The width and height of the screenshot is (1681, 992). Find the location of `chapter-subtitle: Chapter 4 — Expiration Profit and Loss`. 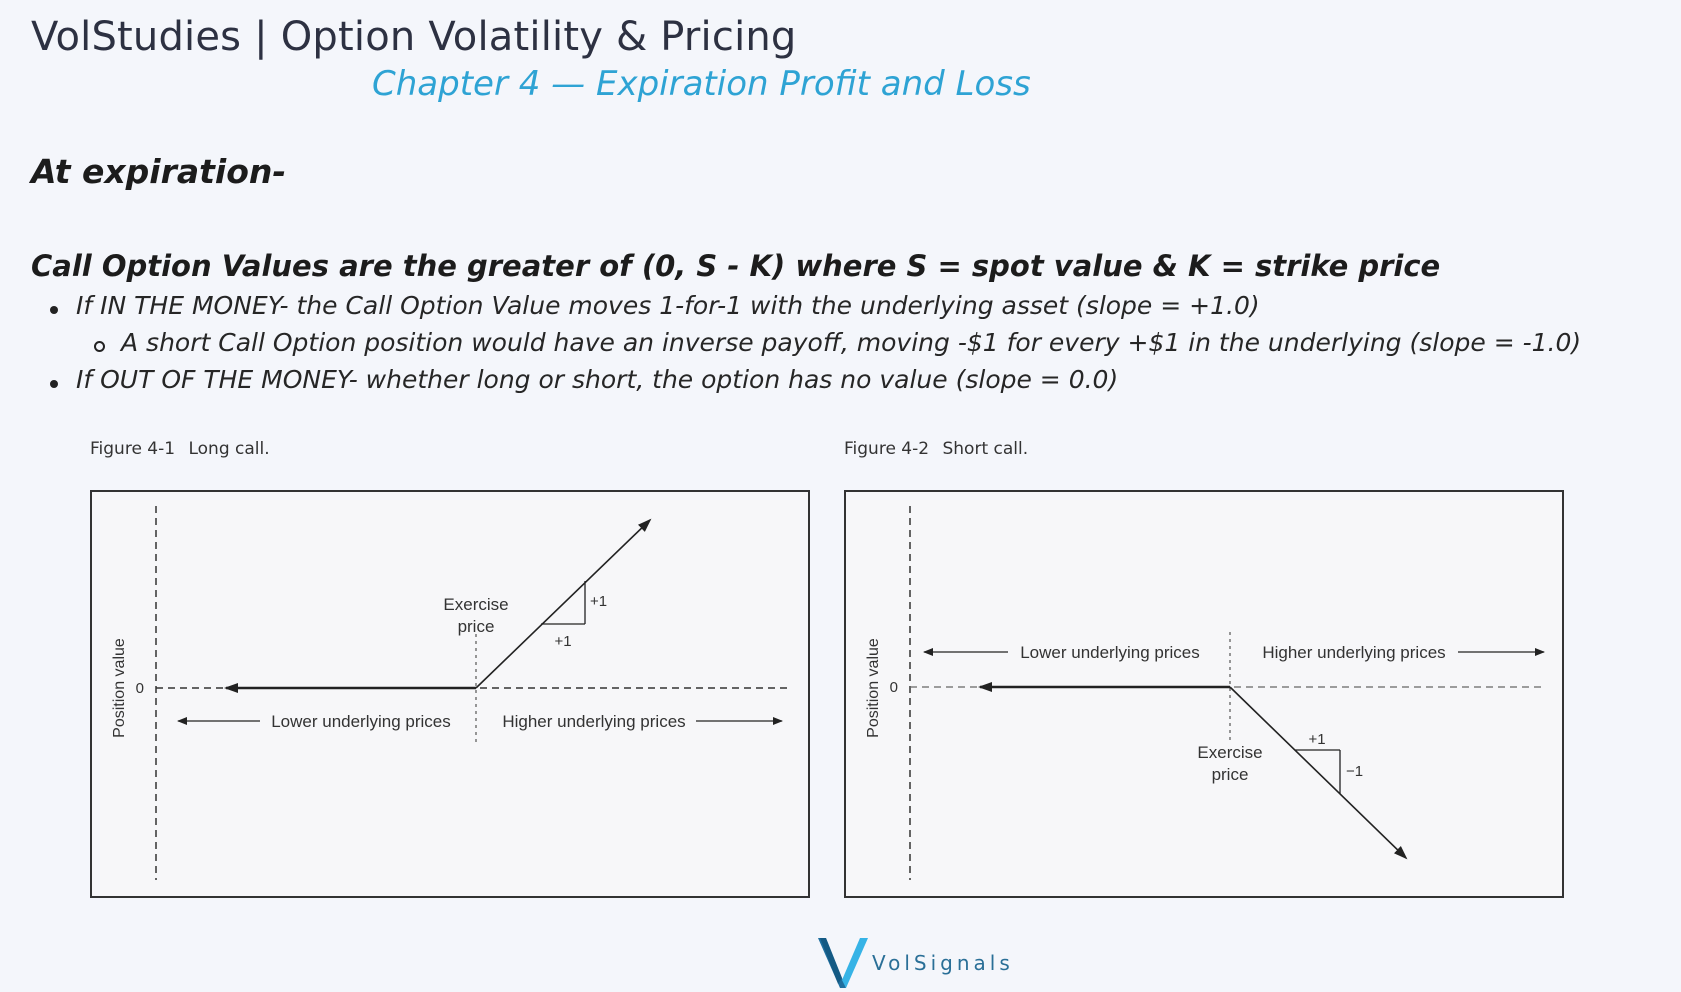

chapter-subtitle: Chapter 4 — Expiration Profit and Loss is located at coordinates (701, 84).